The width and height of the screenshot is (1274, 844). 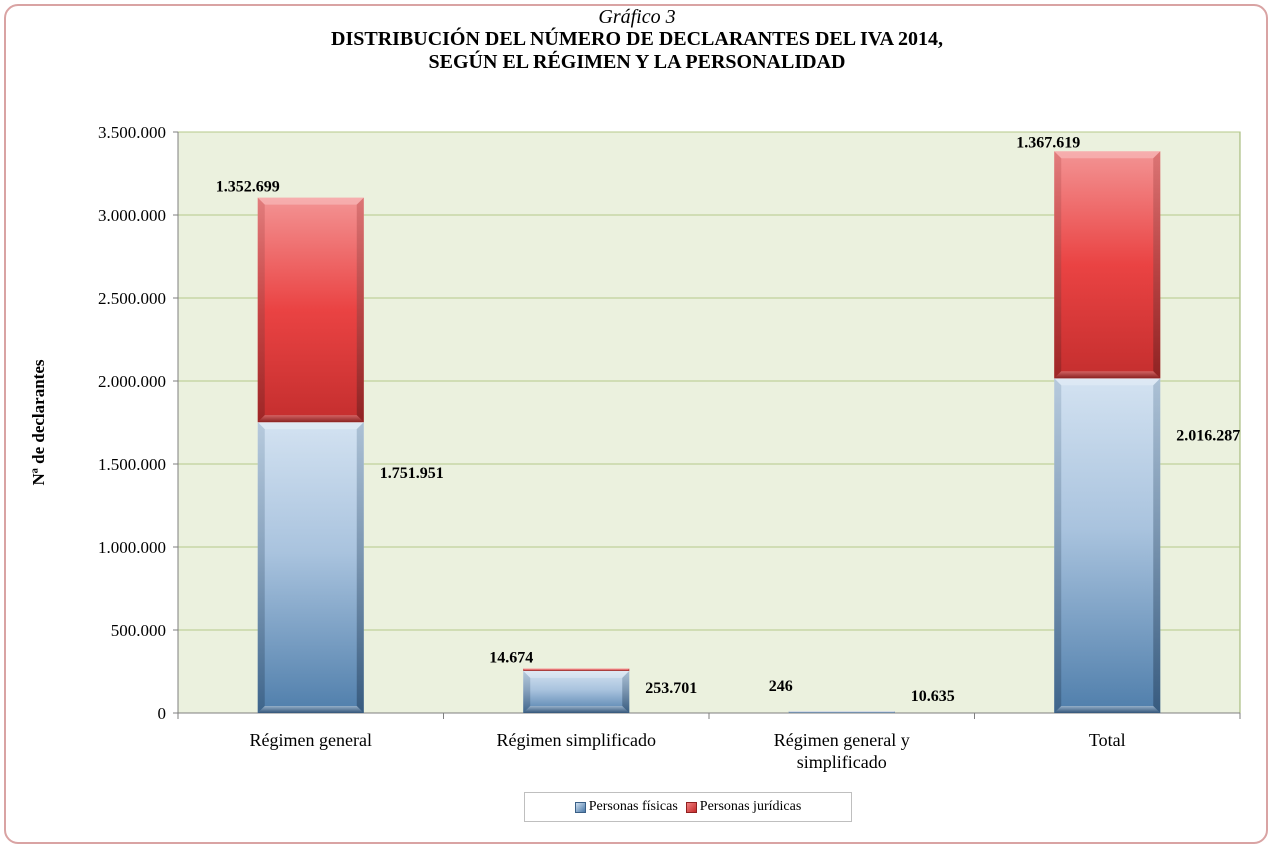 I want to click on bar-fisicas-0-bevel-left, so click(x=261, y=567).